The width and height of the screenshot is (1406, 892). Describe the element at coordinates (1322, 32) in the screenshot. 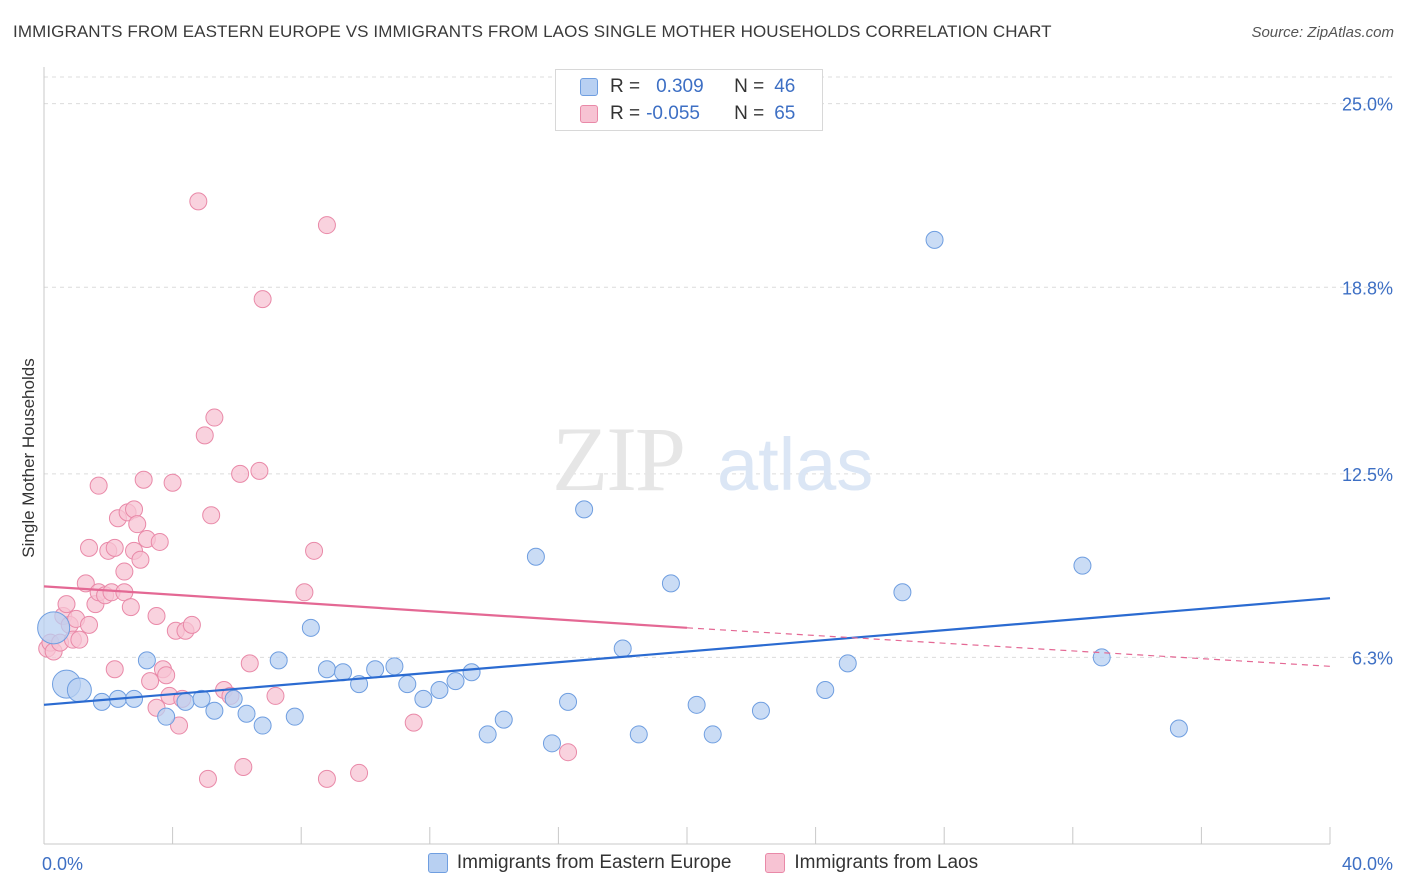

I see `source-label: Source: ZipAtlas.com` at that location.